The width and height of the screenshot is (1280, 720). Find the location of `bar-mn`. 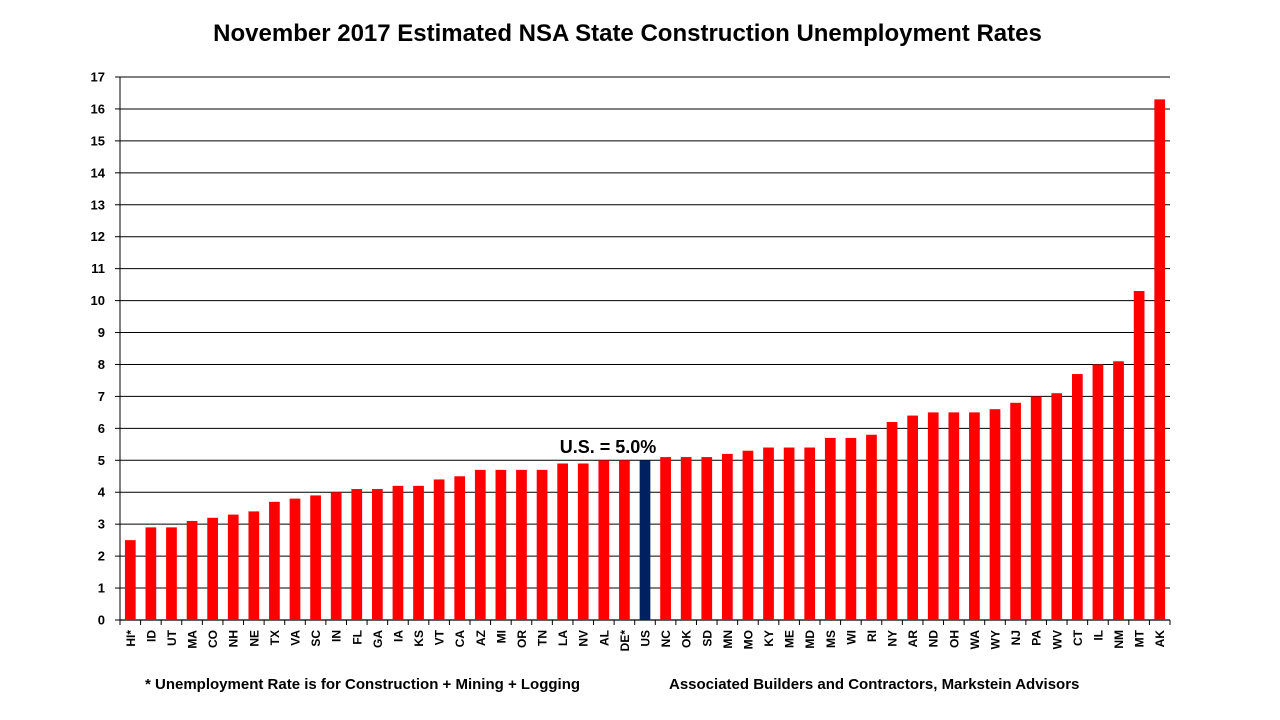

bar-mn is located at coordinates (727, 536).